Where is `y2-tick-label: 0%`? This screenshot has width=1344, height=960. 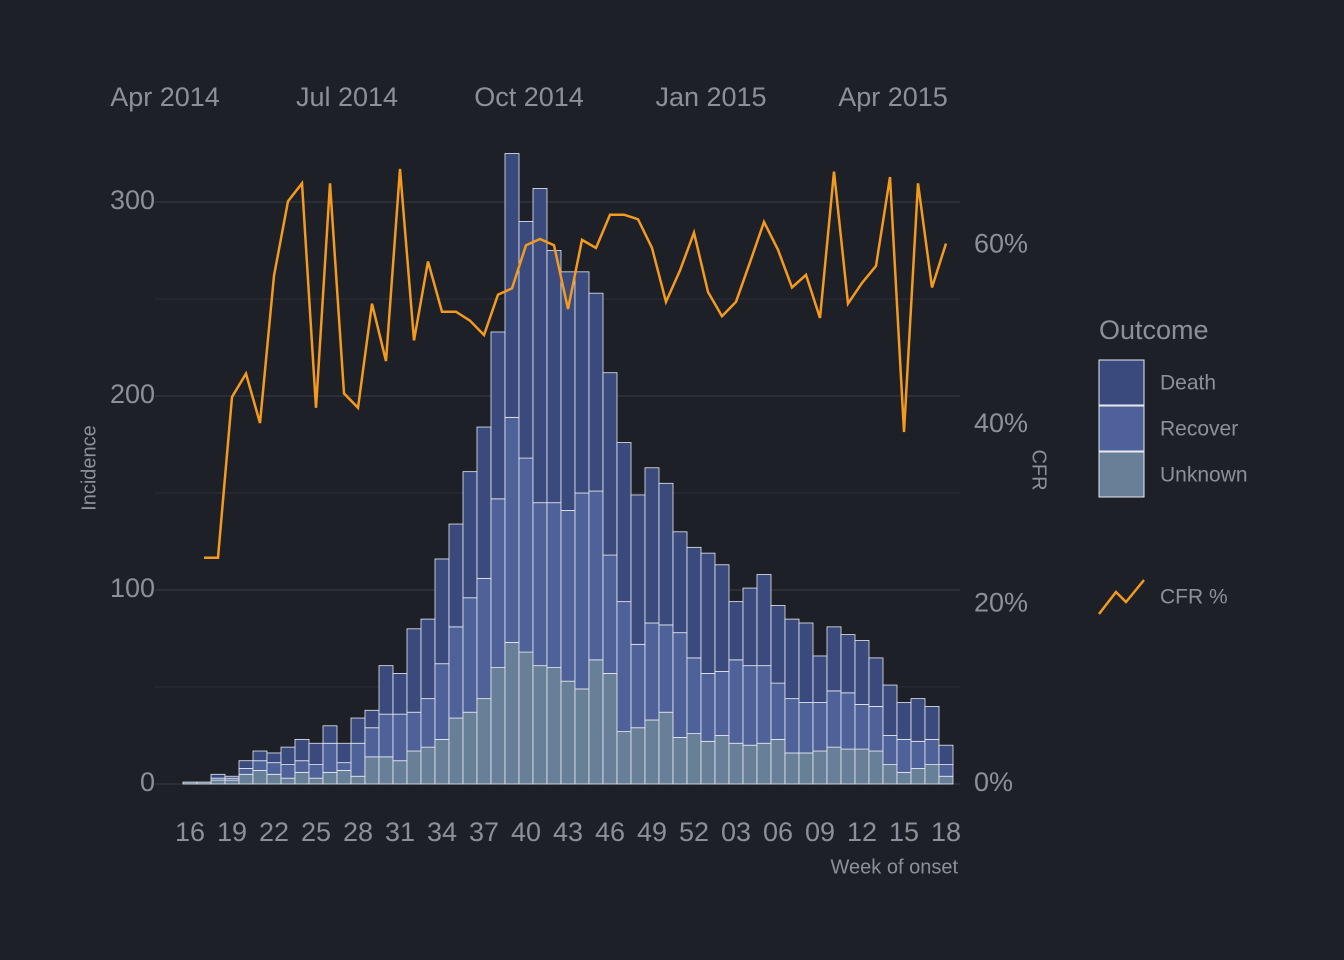 y2-tick-label: 0% is located at coordinates (993, 782).